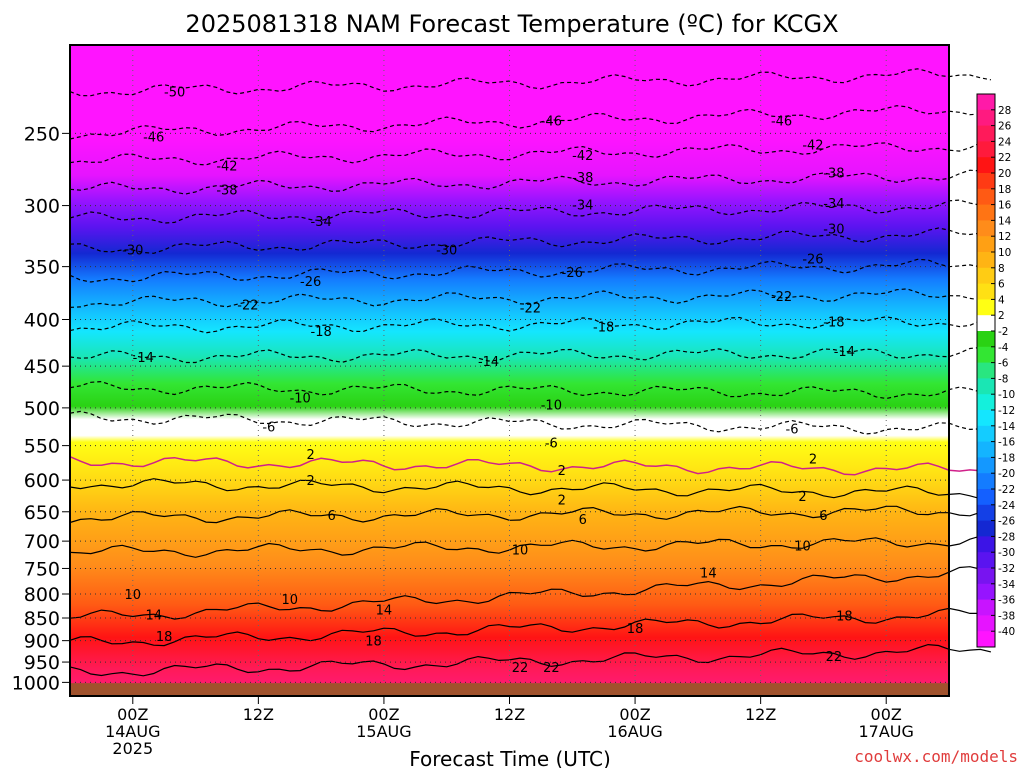 The width and height of the screenshot is (1024, 768). Describe the element at coordinates (42, 367) in the screenshot. I see `y-tick-label: 450` at that location.